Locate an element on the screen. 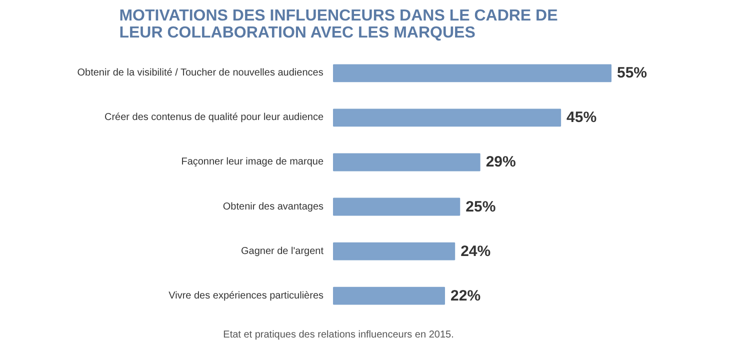 This screenshot has height=345, width=730. data-label: 24% is located at coordinates (475, 251).